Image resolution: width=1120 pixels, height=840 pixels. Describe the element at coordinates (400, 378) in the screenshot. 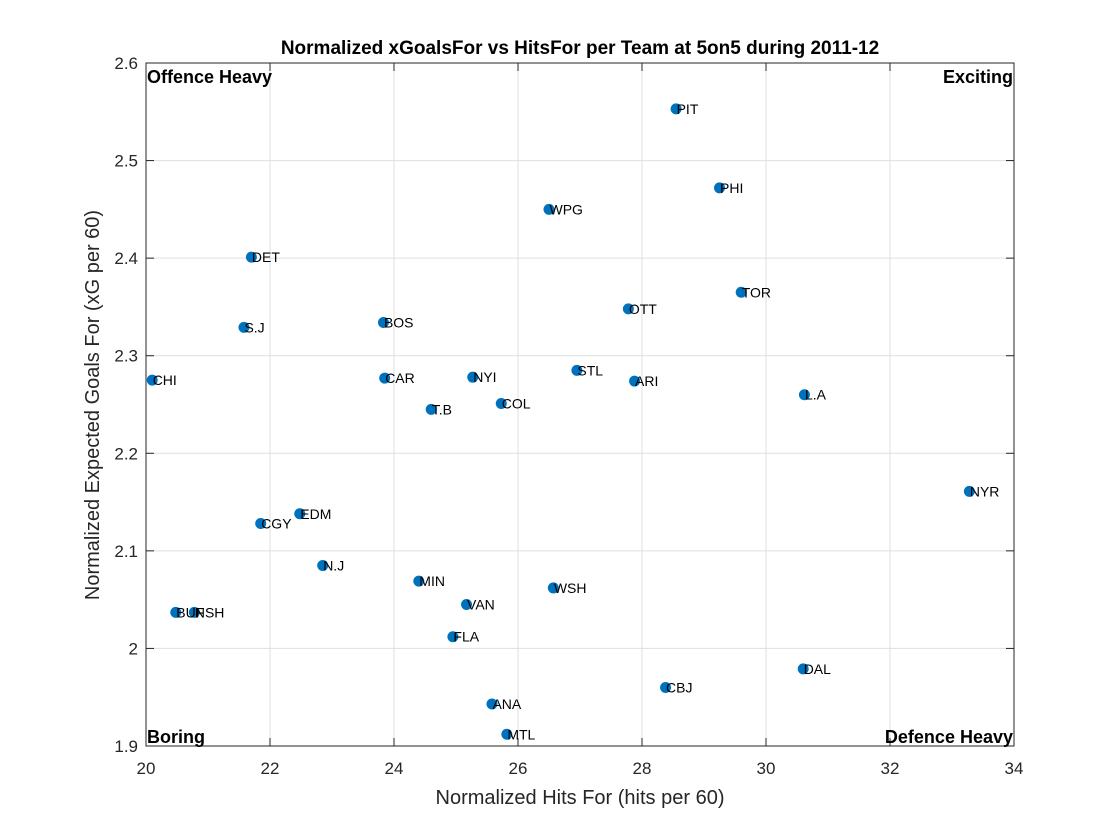

I see `point-label-car: CAR` at that location.